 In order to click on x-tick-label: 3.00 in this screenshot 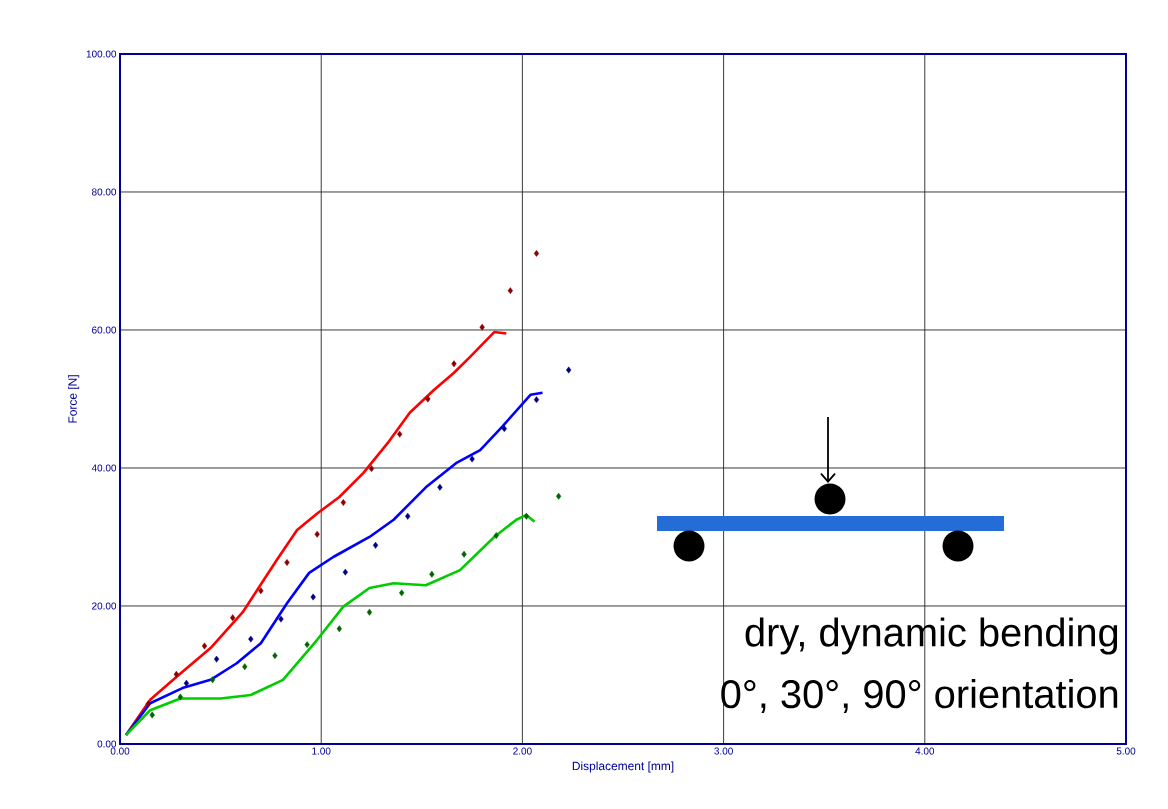, I will do `click(723, 751)`.